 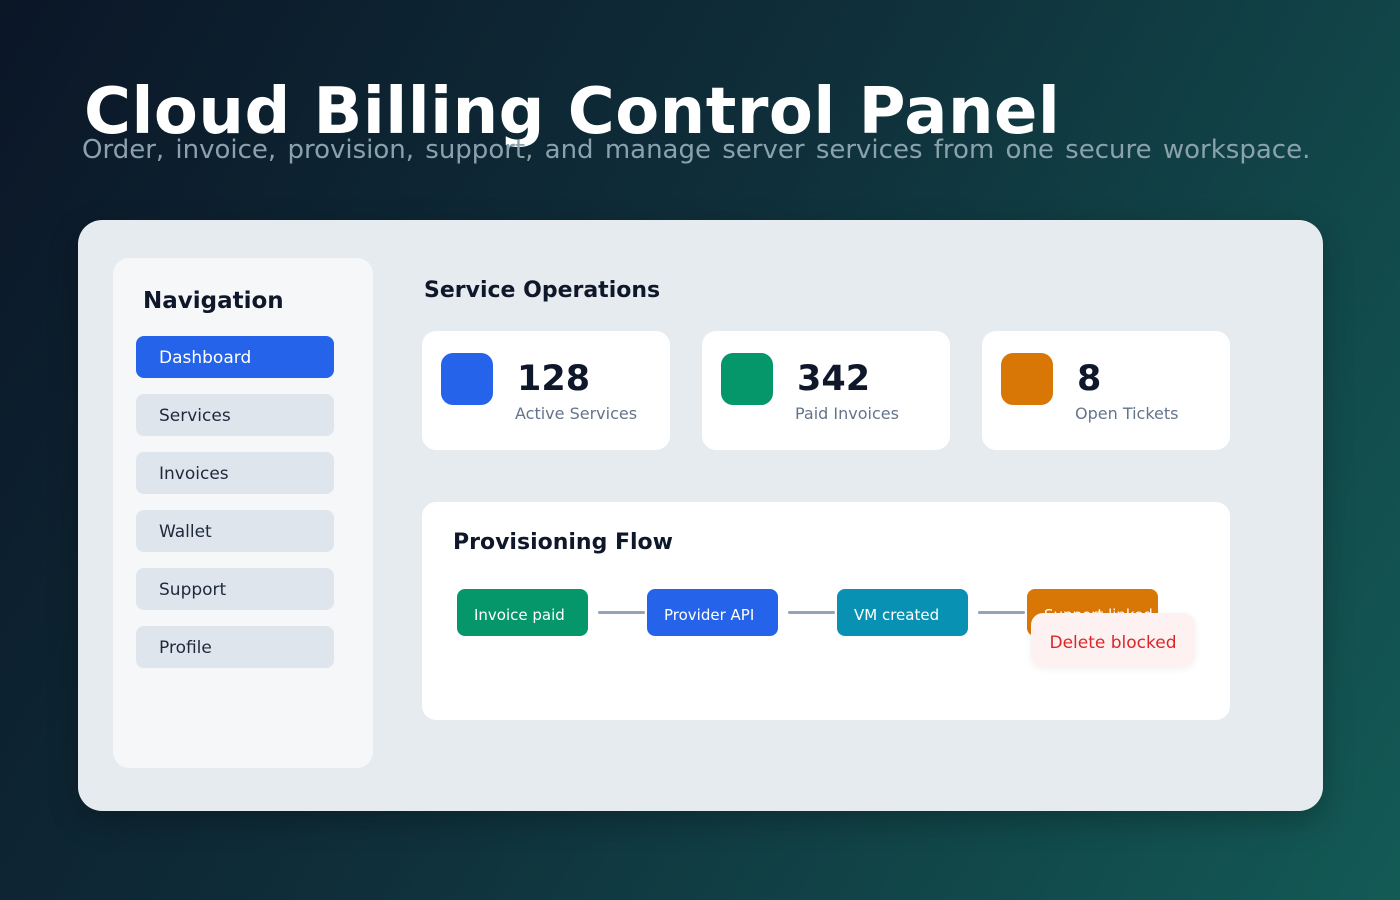 I want to click on stat-card-open-tickets: 8 Open Tickets, so click(x=1106, y=390).